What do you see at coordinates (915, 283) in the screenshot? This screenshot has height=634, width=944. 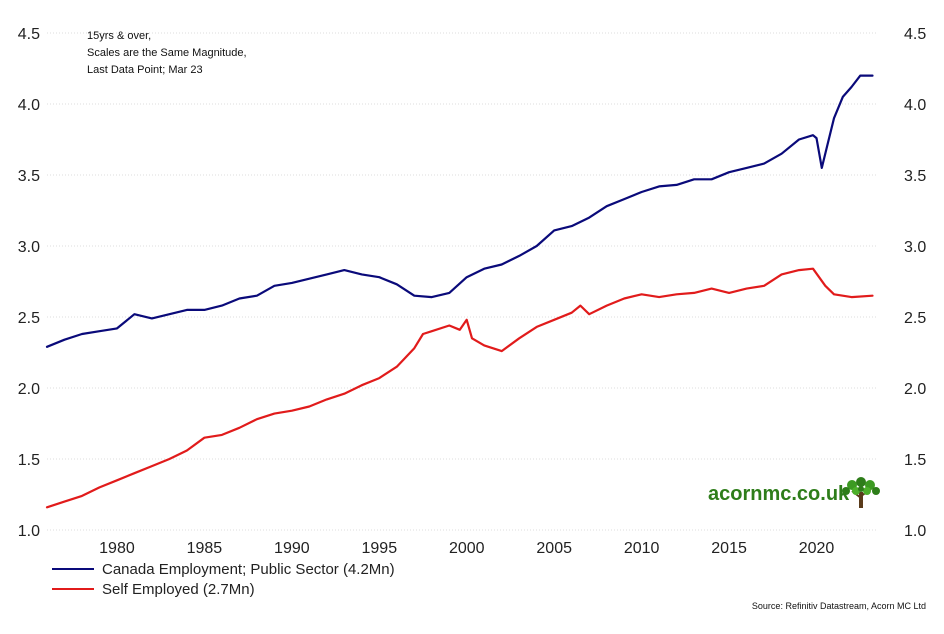 I see `right-y-axis: 1.0 1.5 2.0 2.5 3.0 3.5 4.0 4.5` at bounding box center [915, 283].